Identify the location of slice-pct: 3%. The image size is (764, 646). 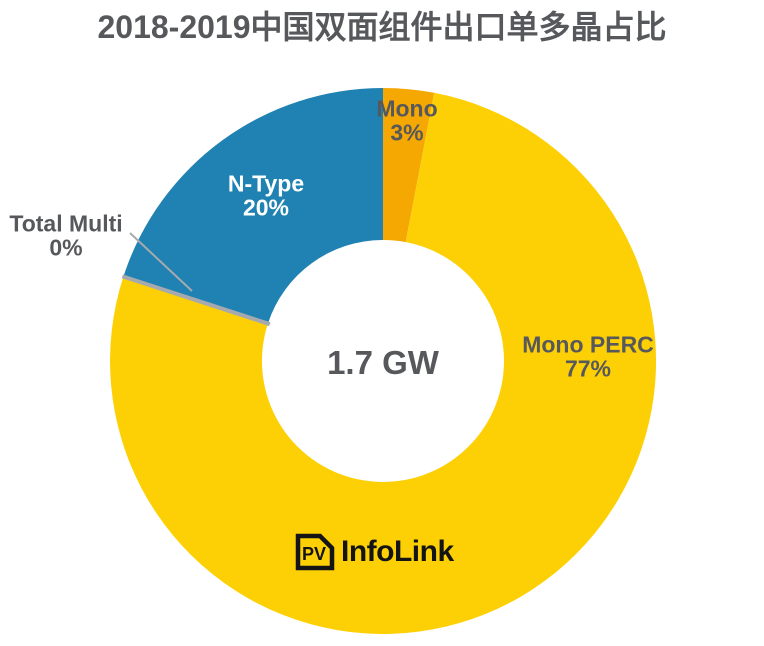
(407, 133).